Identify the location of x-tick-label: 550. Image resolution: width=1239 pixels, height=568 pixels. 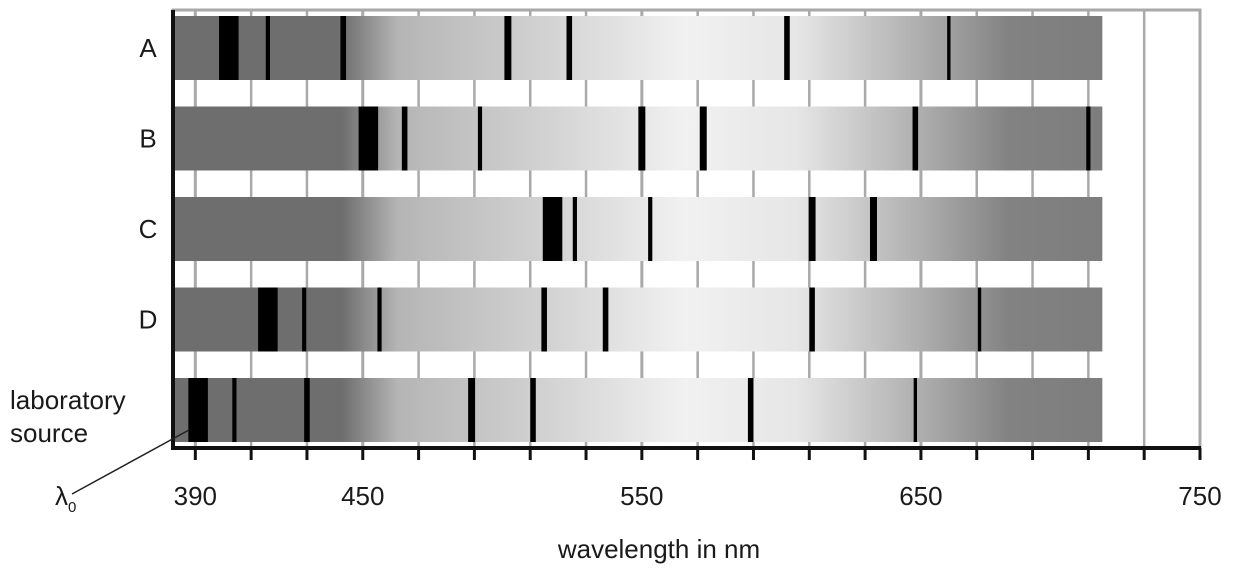
(641, 496).